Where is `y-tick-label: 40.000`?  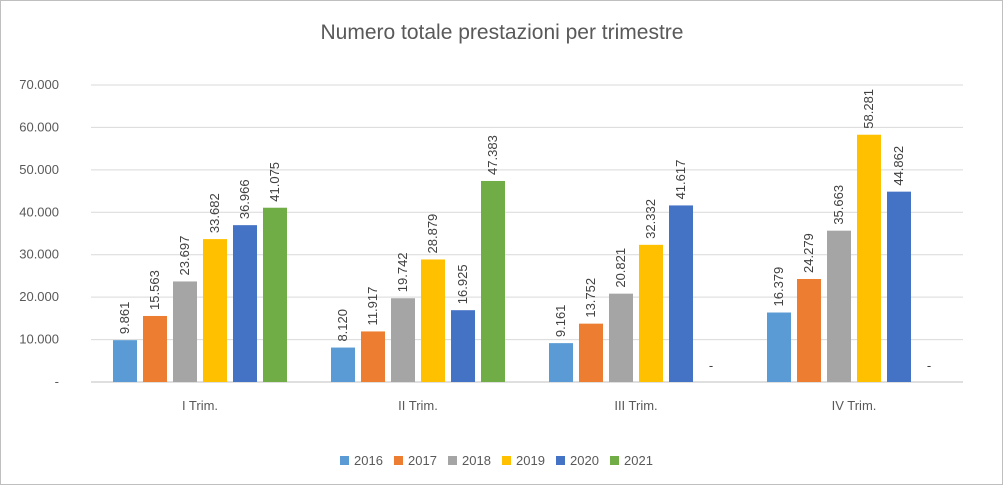 y-tick-label: 40.000 is located at coordinates (39, 211).